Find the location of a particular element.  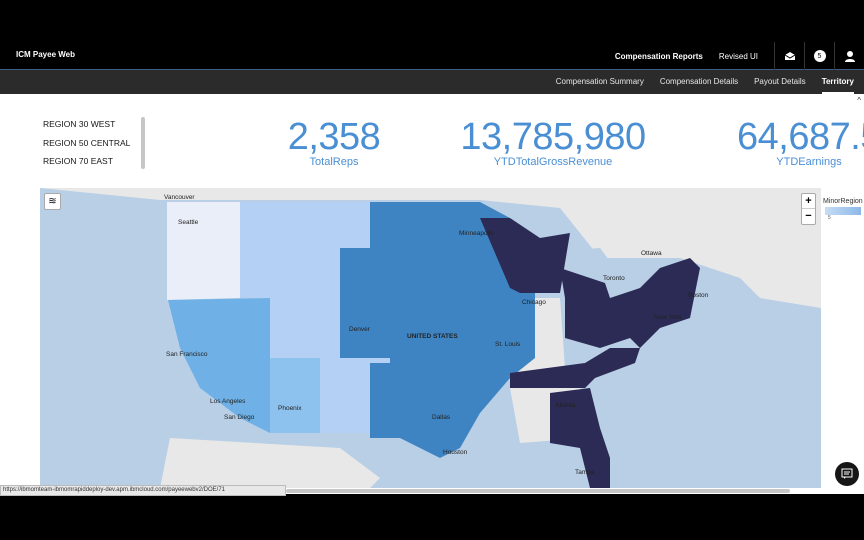

kpi-ytd-revenue-value: 13,785,980 is located at coordinates (553, 137).